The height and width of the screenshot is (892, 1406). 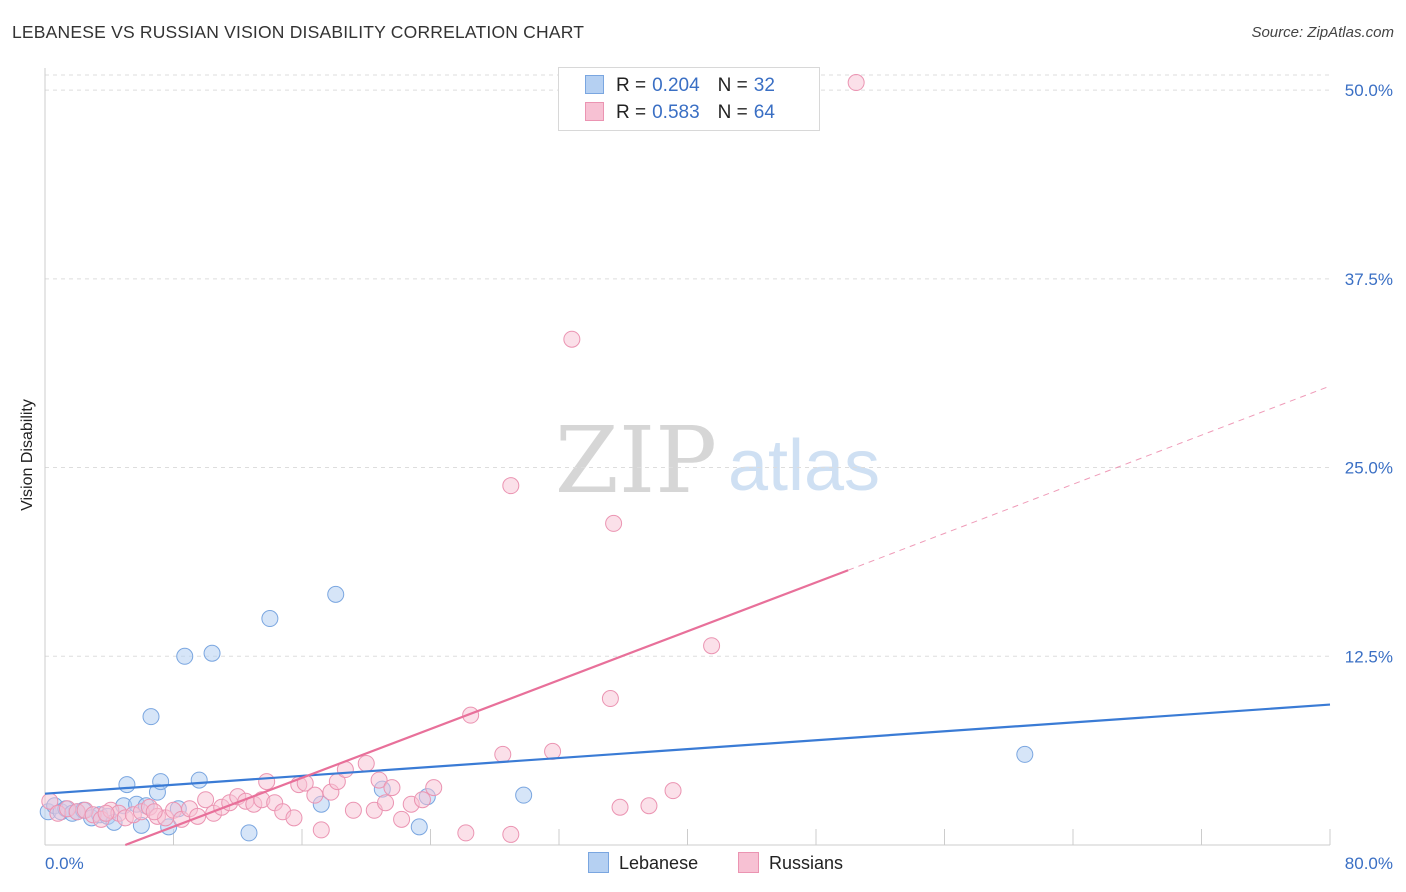 I want to click on bottom-legend-lebanese: Lebanese, so click(x=643, y=863).